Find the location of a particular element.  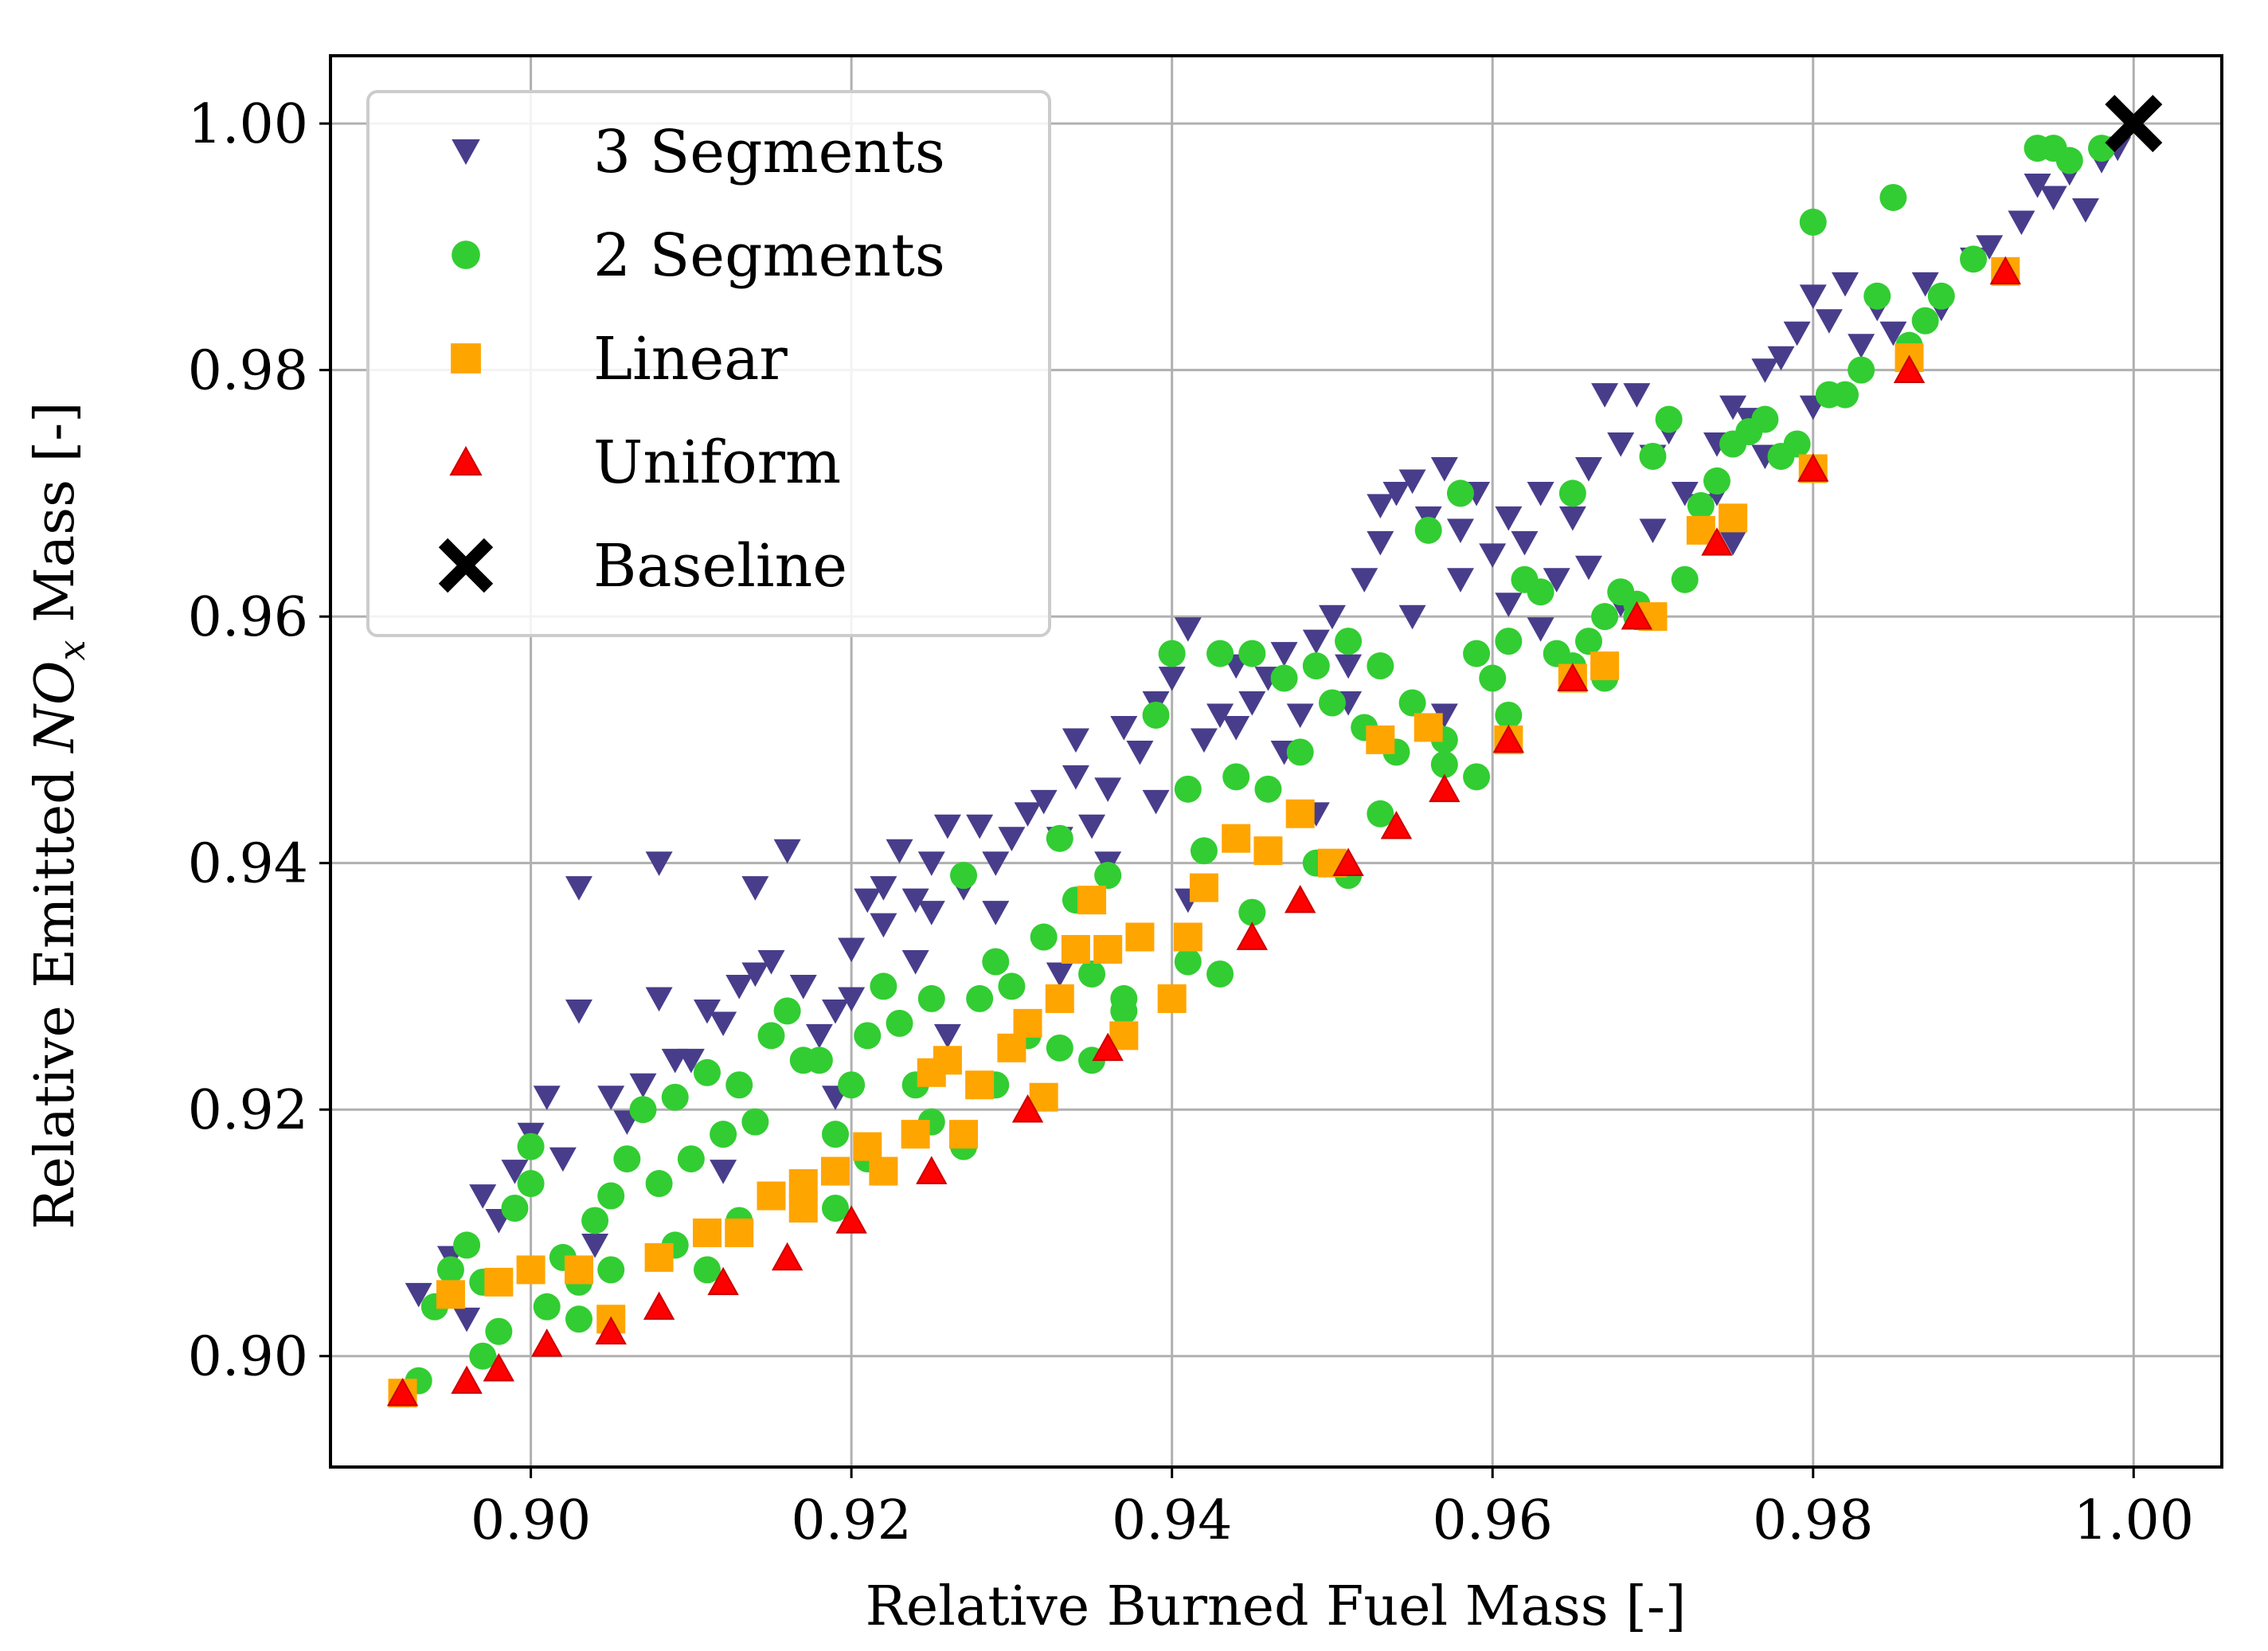

x-tick-label: 0.94 is located at coordinates (1172, 1521).